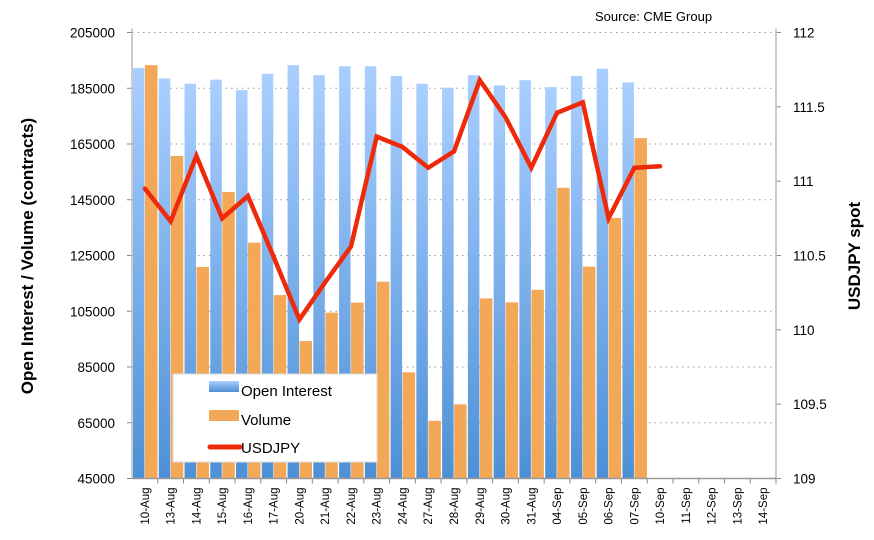  I want to click on x-tick-label: 13-Aug, so click(172, 506).